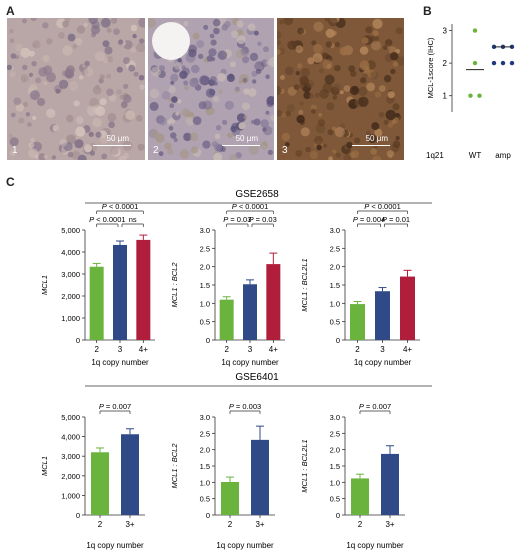 This screenshot has height=558, width=520. I want to click on y-tick-label: 1.0, so click(205, 303).